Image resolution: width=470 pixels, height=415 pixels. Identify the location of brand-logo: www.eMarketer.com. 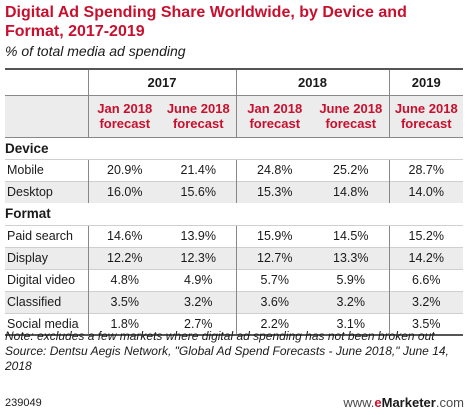
(403, 402).